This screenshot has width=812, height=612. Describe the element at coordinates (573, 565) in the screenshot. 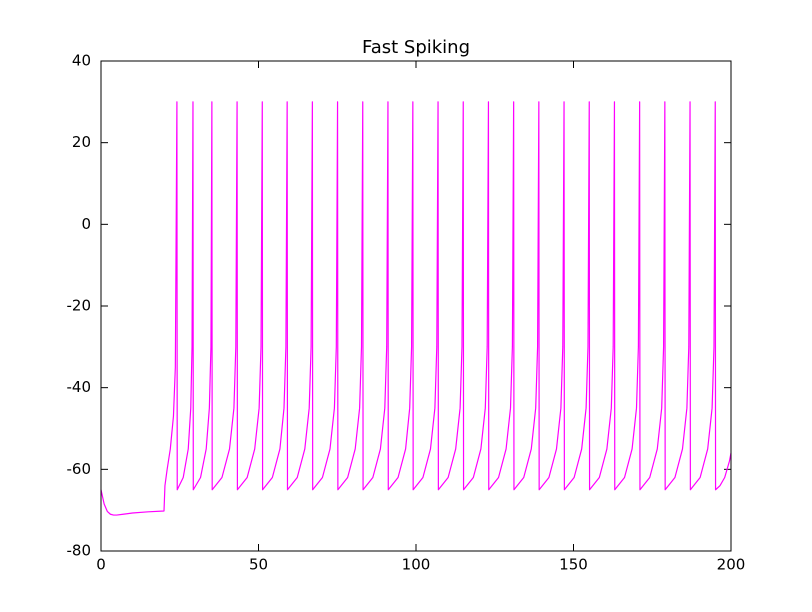

I see `x-tick-label: 150` at that location.